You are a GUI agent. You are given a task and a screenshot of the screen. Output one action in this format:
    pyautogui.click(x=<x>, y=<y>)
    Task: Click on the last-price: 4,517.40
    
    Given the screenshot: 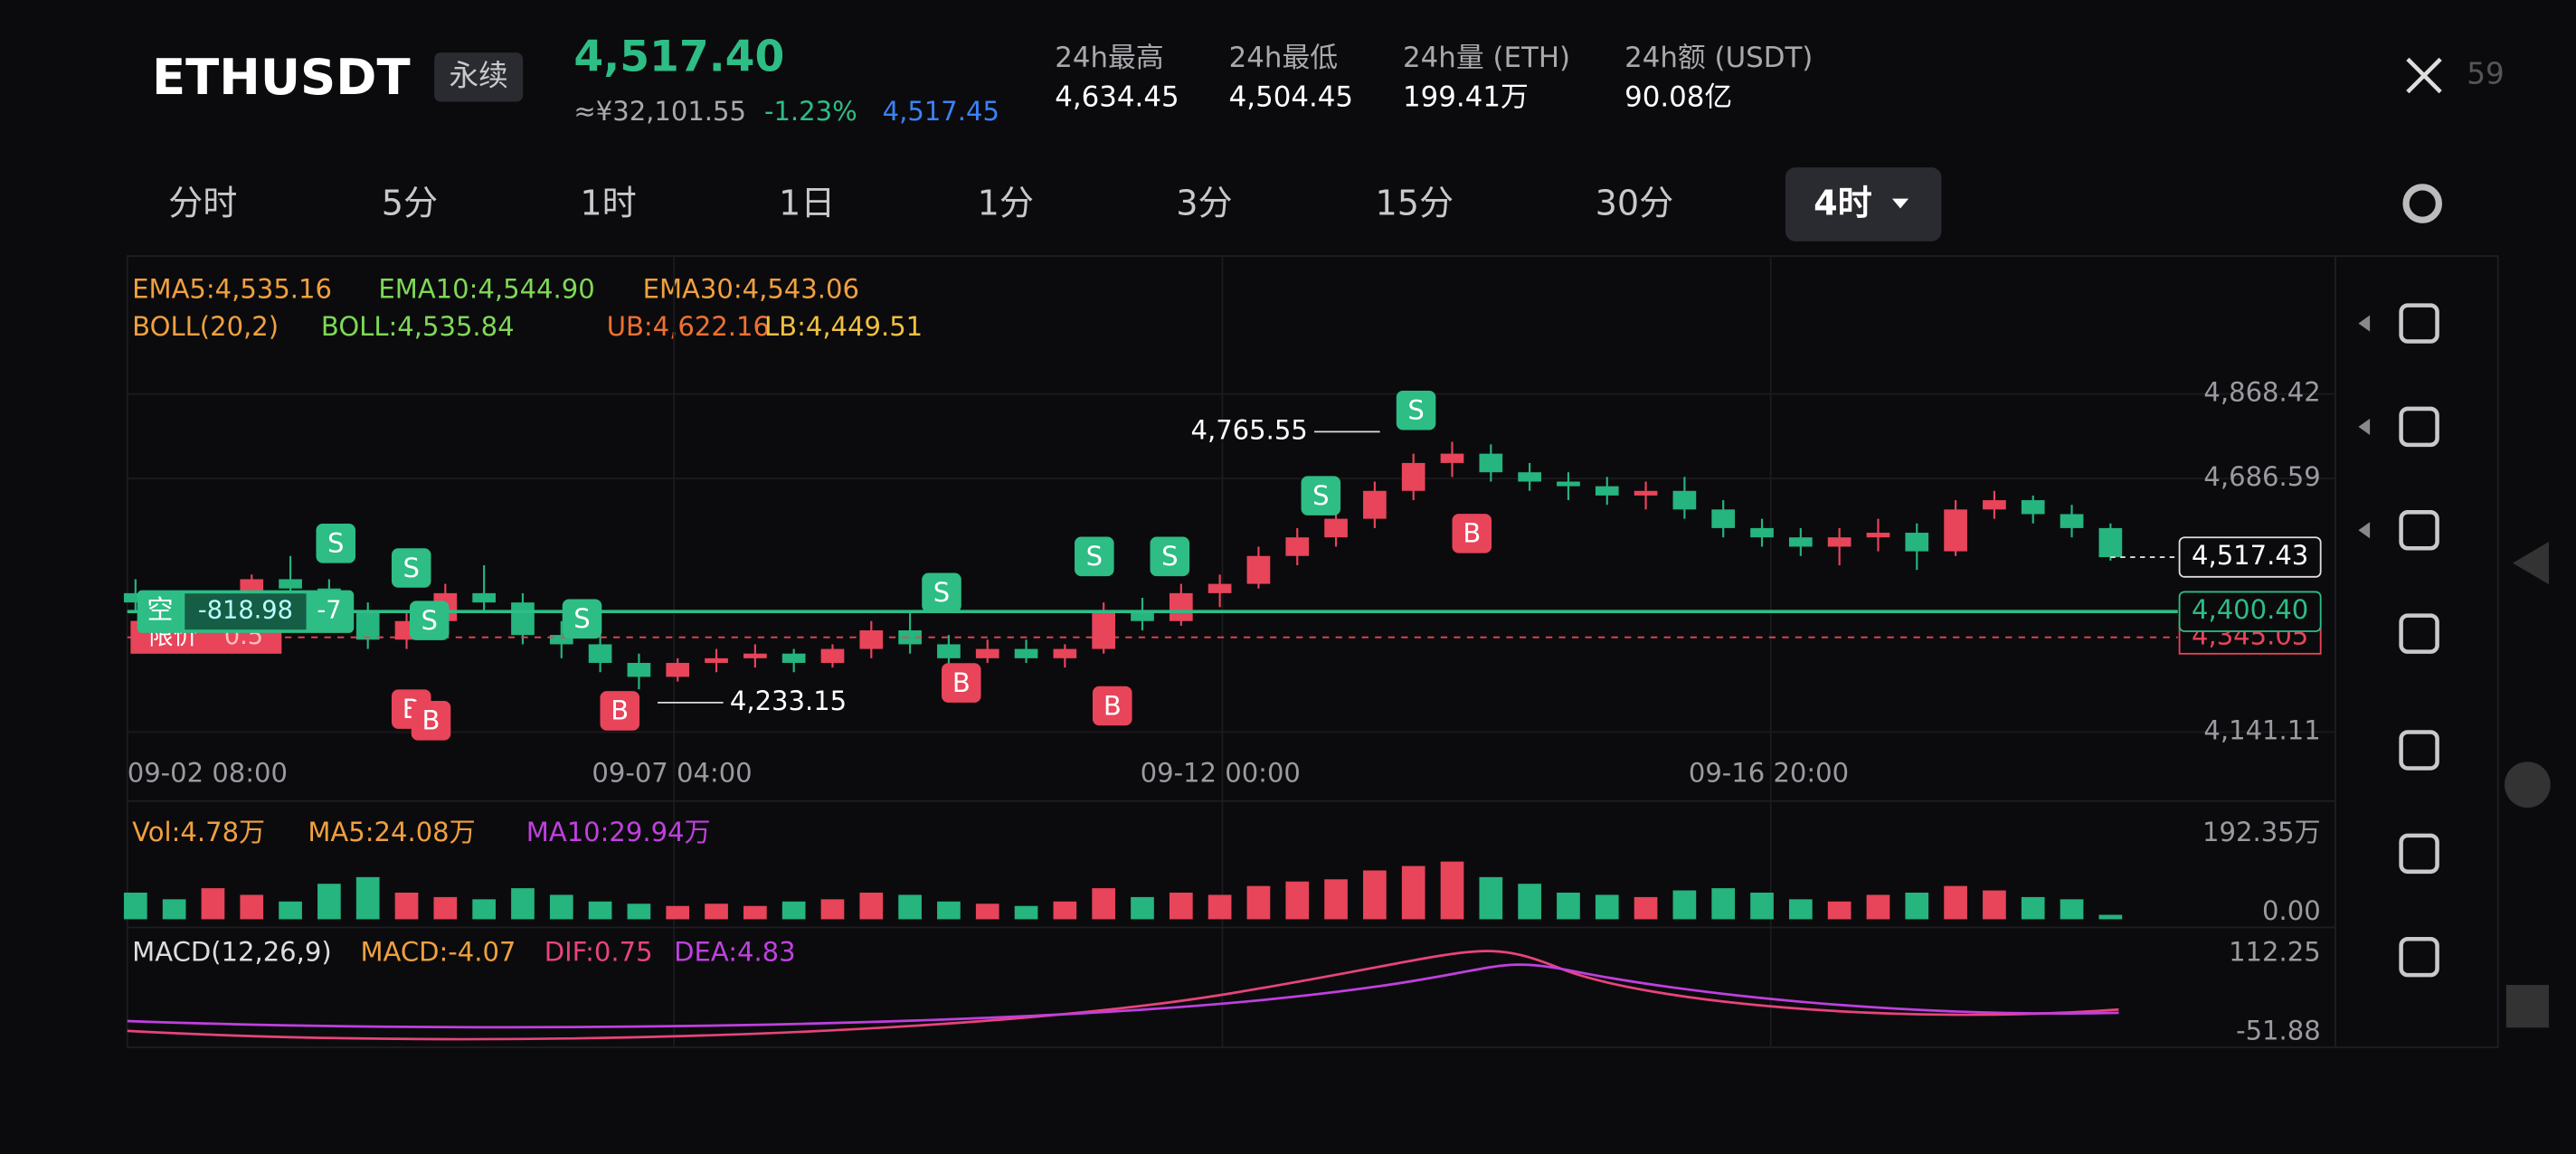 What is the action you would take?
    pyautogui.click(x=679, y=56)
    